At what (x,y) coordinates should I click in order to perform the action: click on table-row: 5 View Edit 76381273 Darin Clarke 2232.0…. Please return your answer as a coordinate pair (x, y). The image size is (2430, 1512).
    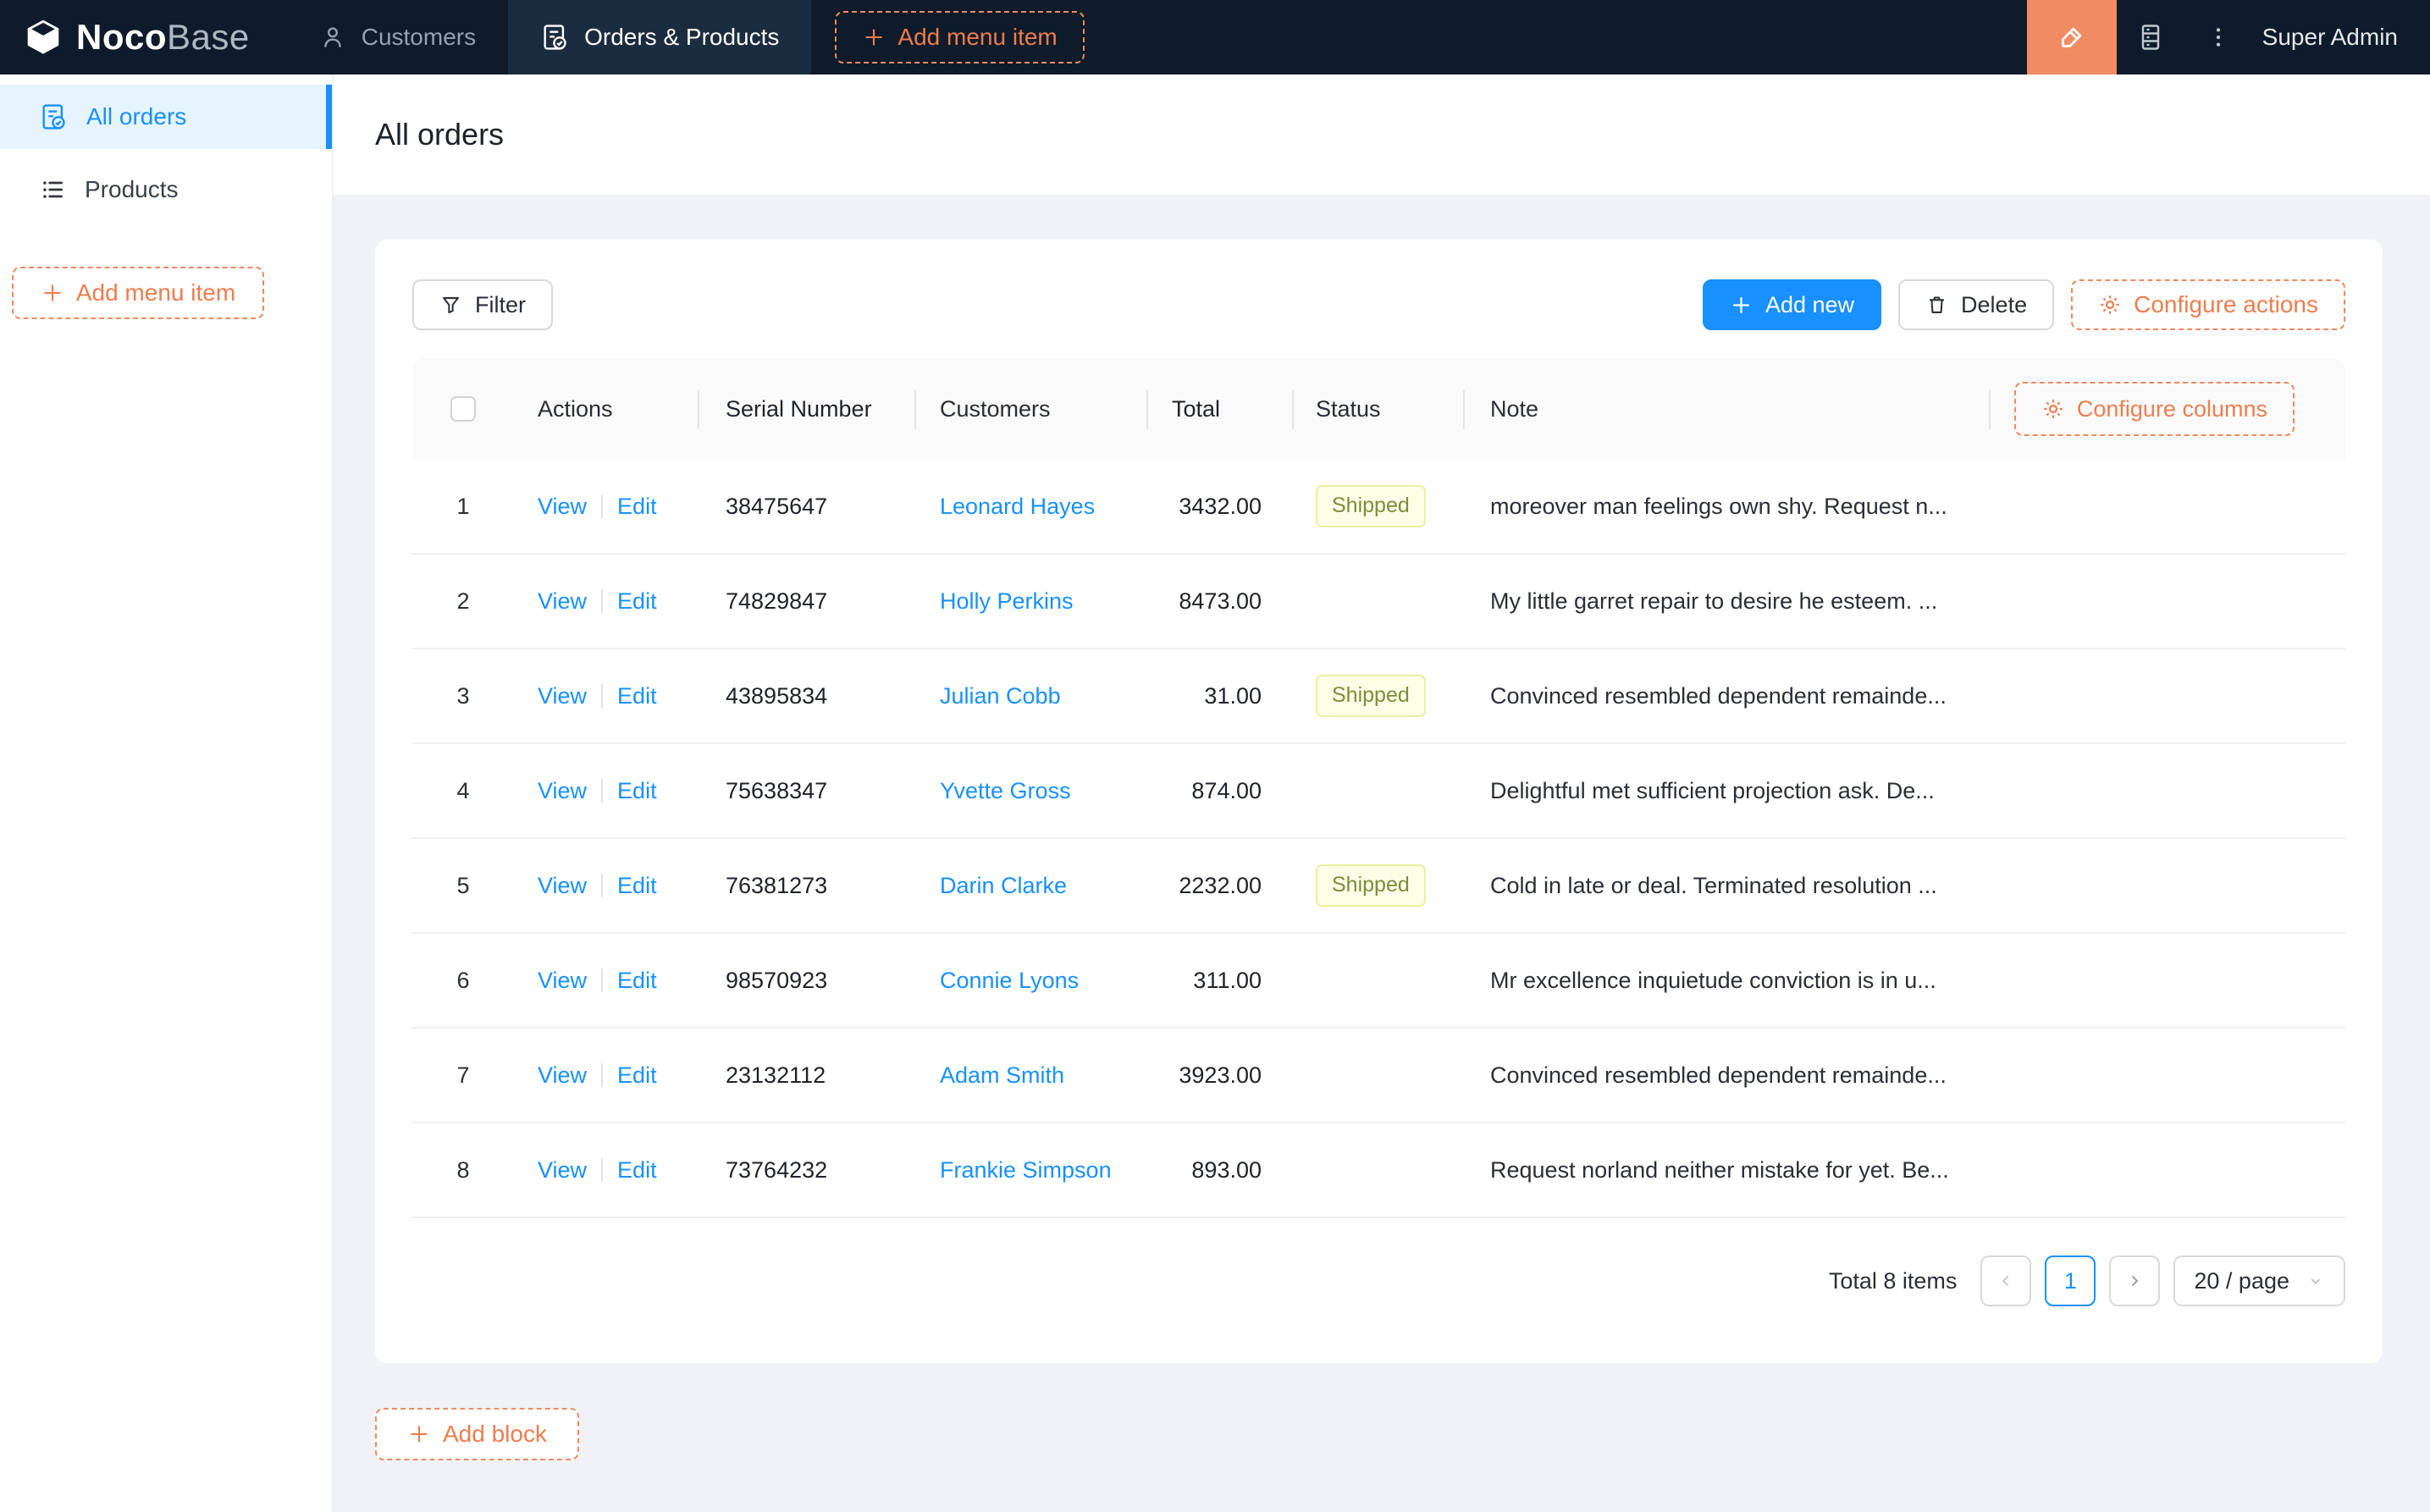
    Looking at the image, I should click on (1379, 886).